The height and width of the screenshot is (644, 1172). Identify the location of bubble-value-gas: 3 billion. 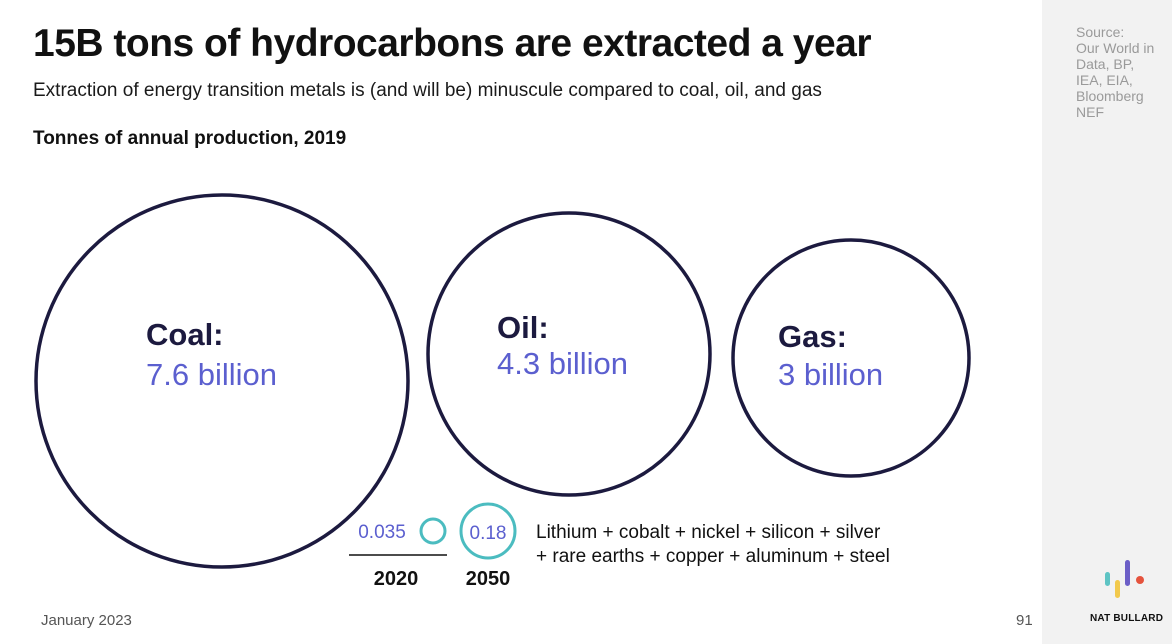
(830, 374).